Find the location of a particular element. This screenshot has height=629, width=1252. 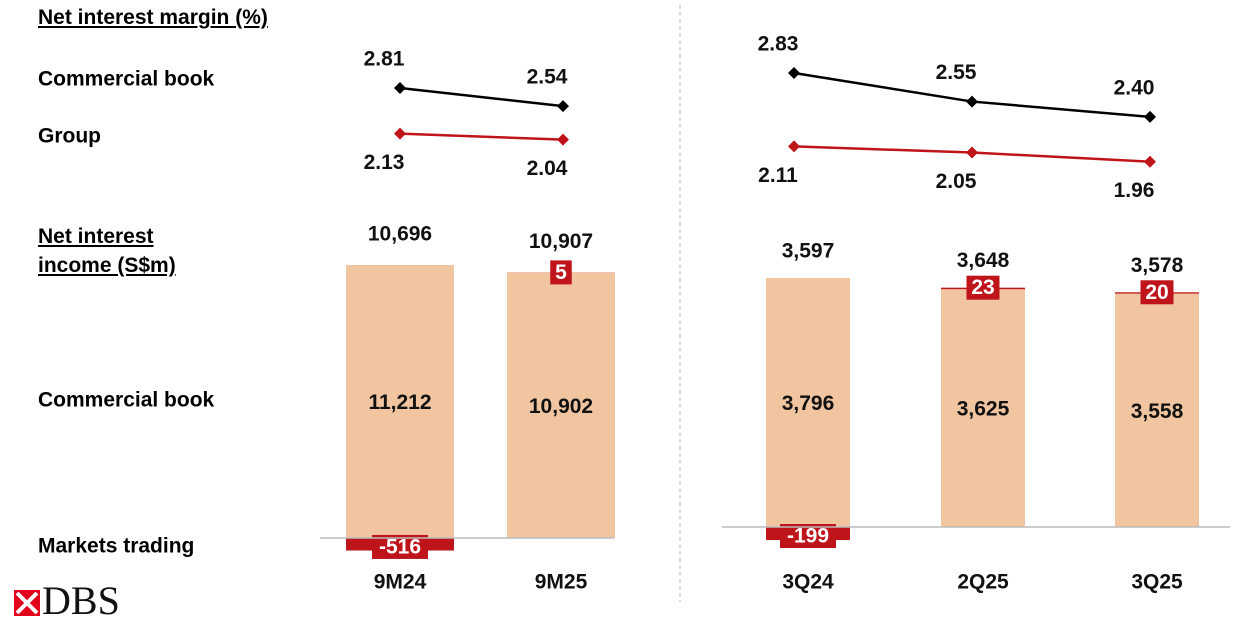

total-label: 3,578 is located at coordinates (1157, 265).